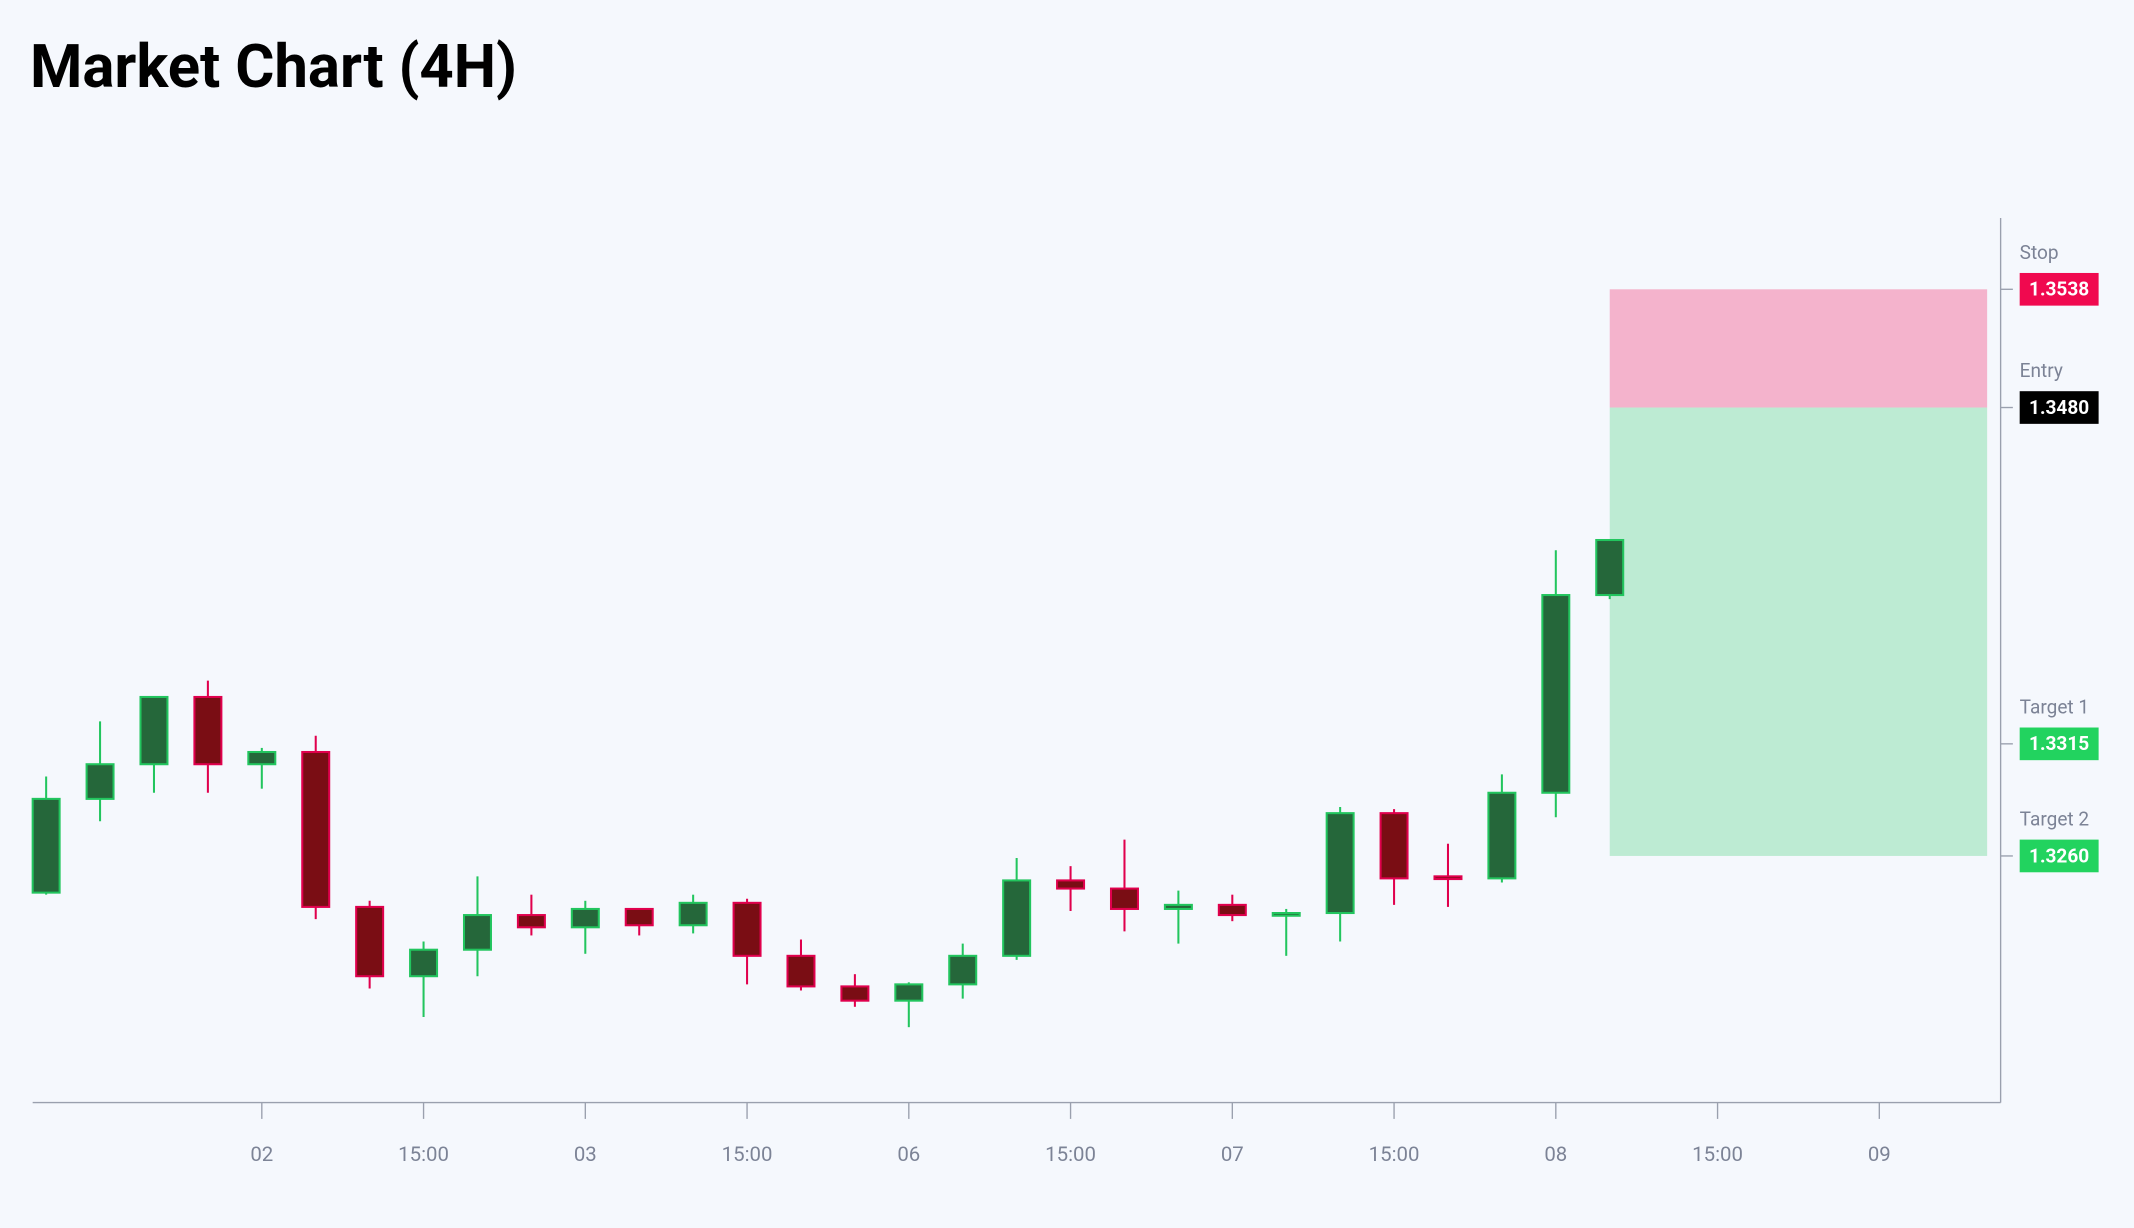 The image size is (2134, 1228). What do you see at coordinates (1232, 1154) in the screenshot?
I see `x-tick-label: 07` at bounding box center [1232, 1154].